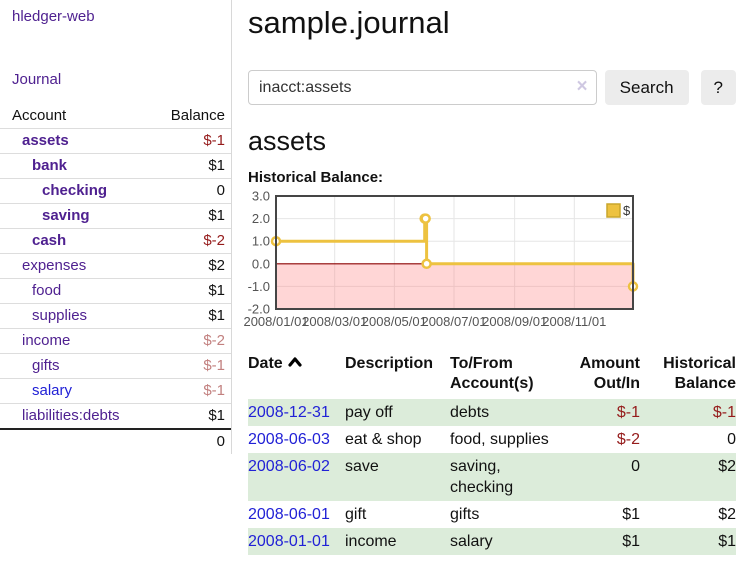  I want to click on x-axis-tick-label: 2008/09/01, so click(514, 321).